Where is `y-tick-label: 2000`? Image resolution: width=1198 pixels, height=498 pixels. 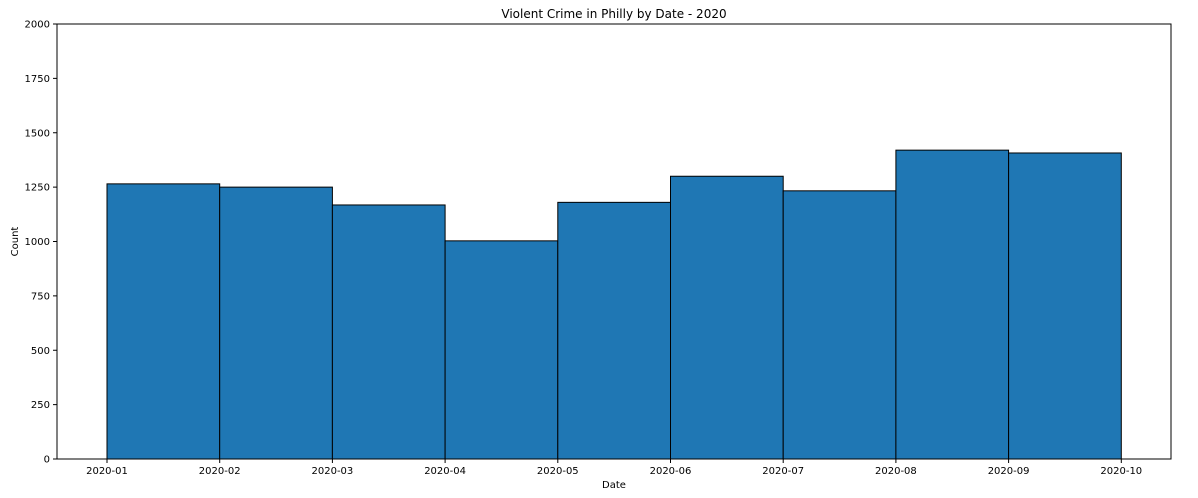
y-tick-label: 2000 is located at coordinates (37, 25).